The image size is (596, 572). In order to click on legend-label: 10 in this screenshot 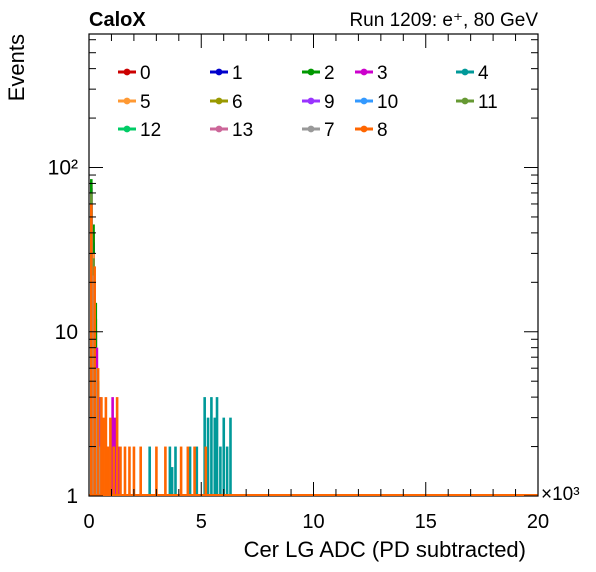, I will do `click(387, 102)`.